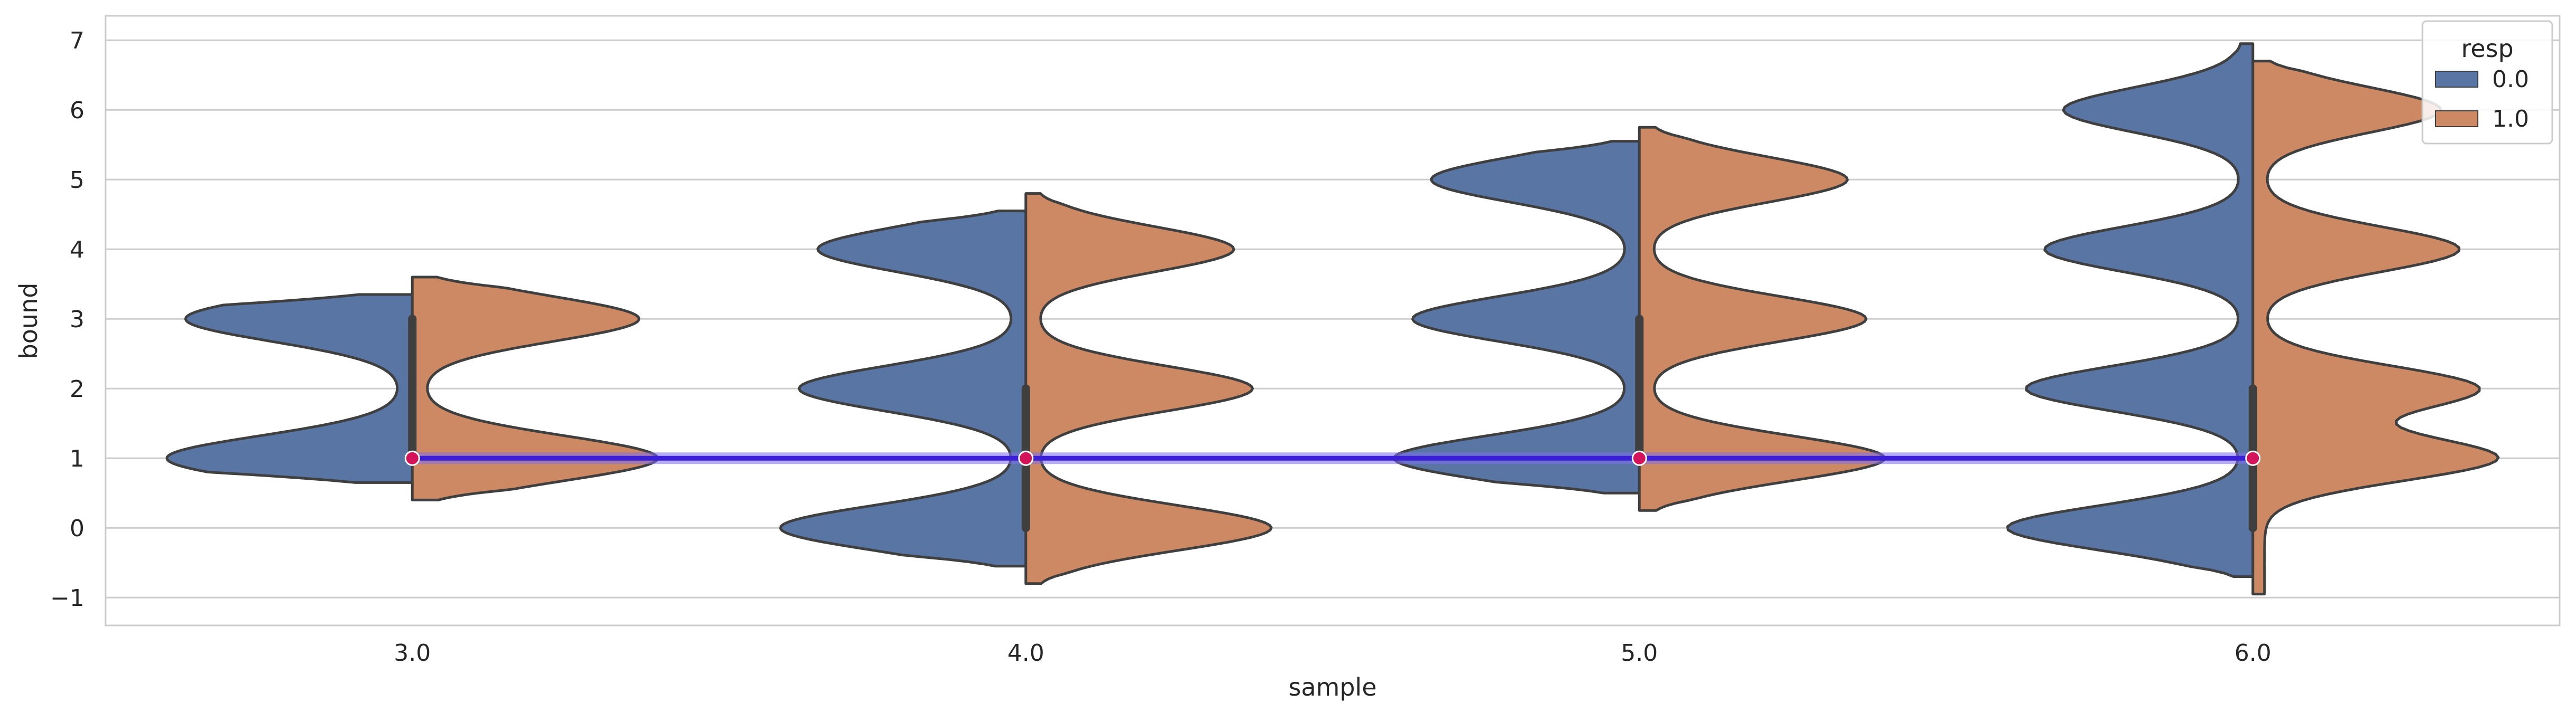  I want to click on violin-half-4.0-1.0, so click(1148, 388).